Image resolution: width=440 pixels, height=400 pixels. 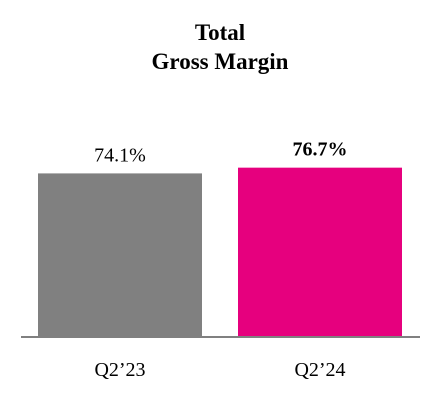 What do you see at coordinates (220, 32) in the screenshot?
I see `chart-title-line-1: Total` at bounding box center [220, 32].